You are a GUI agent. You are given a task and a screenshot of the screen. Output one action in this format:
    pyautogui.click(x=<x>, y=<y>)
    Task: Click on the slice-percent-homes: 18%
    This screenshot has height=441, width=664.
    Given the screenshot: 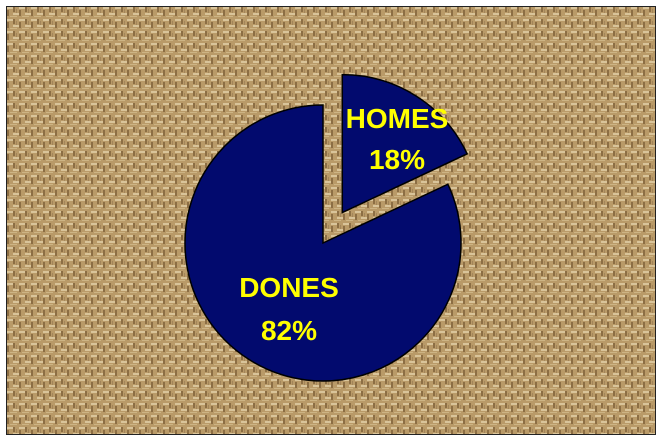 What is the action you would take?
    pyautogui.click(x=397, y=159)
    